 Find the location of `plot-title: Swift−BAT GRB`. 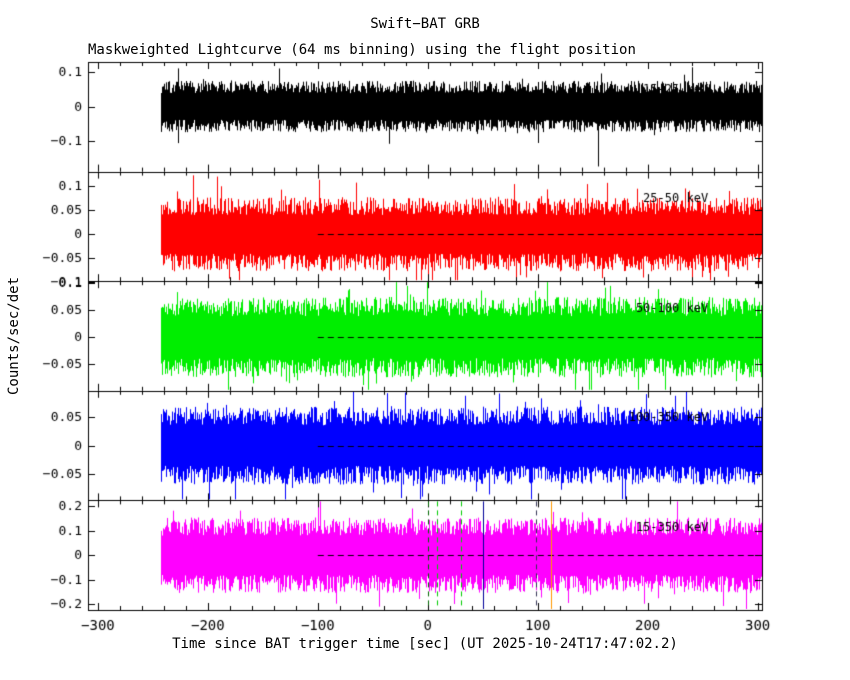

plot-title: Swift−BAT GRB is located at coordinates (425, 24).